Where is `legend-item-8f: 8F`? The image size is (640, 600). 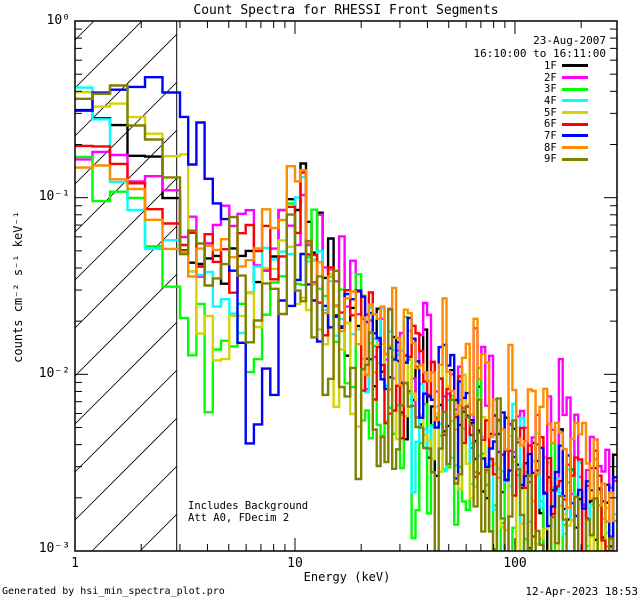
legend-item-8f: 8F is located at coordinates (566, 148).